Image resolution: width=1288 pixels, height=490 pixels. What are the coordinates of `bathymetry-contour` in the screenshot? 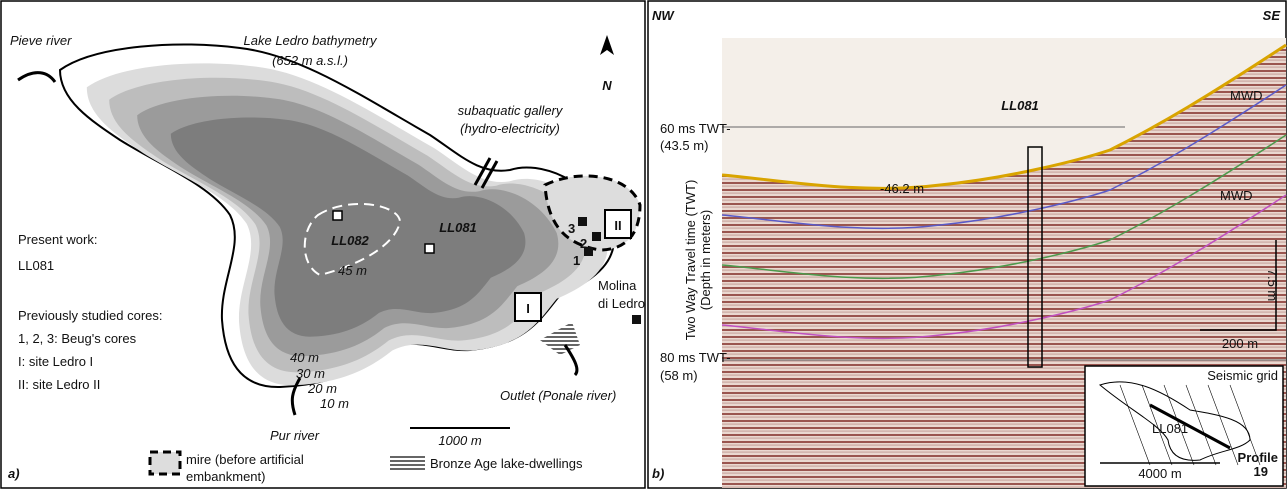 It's located at (348, 227).